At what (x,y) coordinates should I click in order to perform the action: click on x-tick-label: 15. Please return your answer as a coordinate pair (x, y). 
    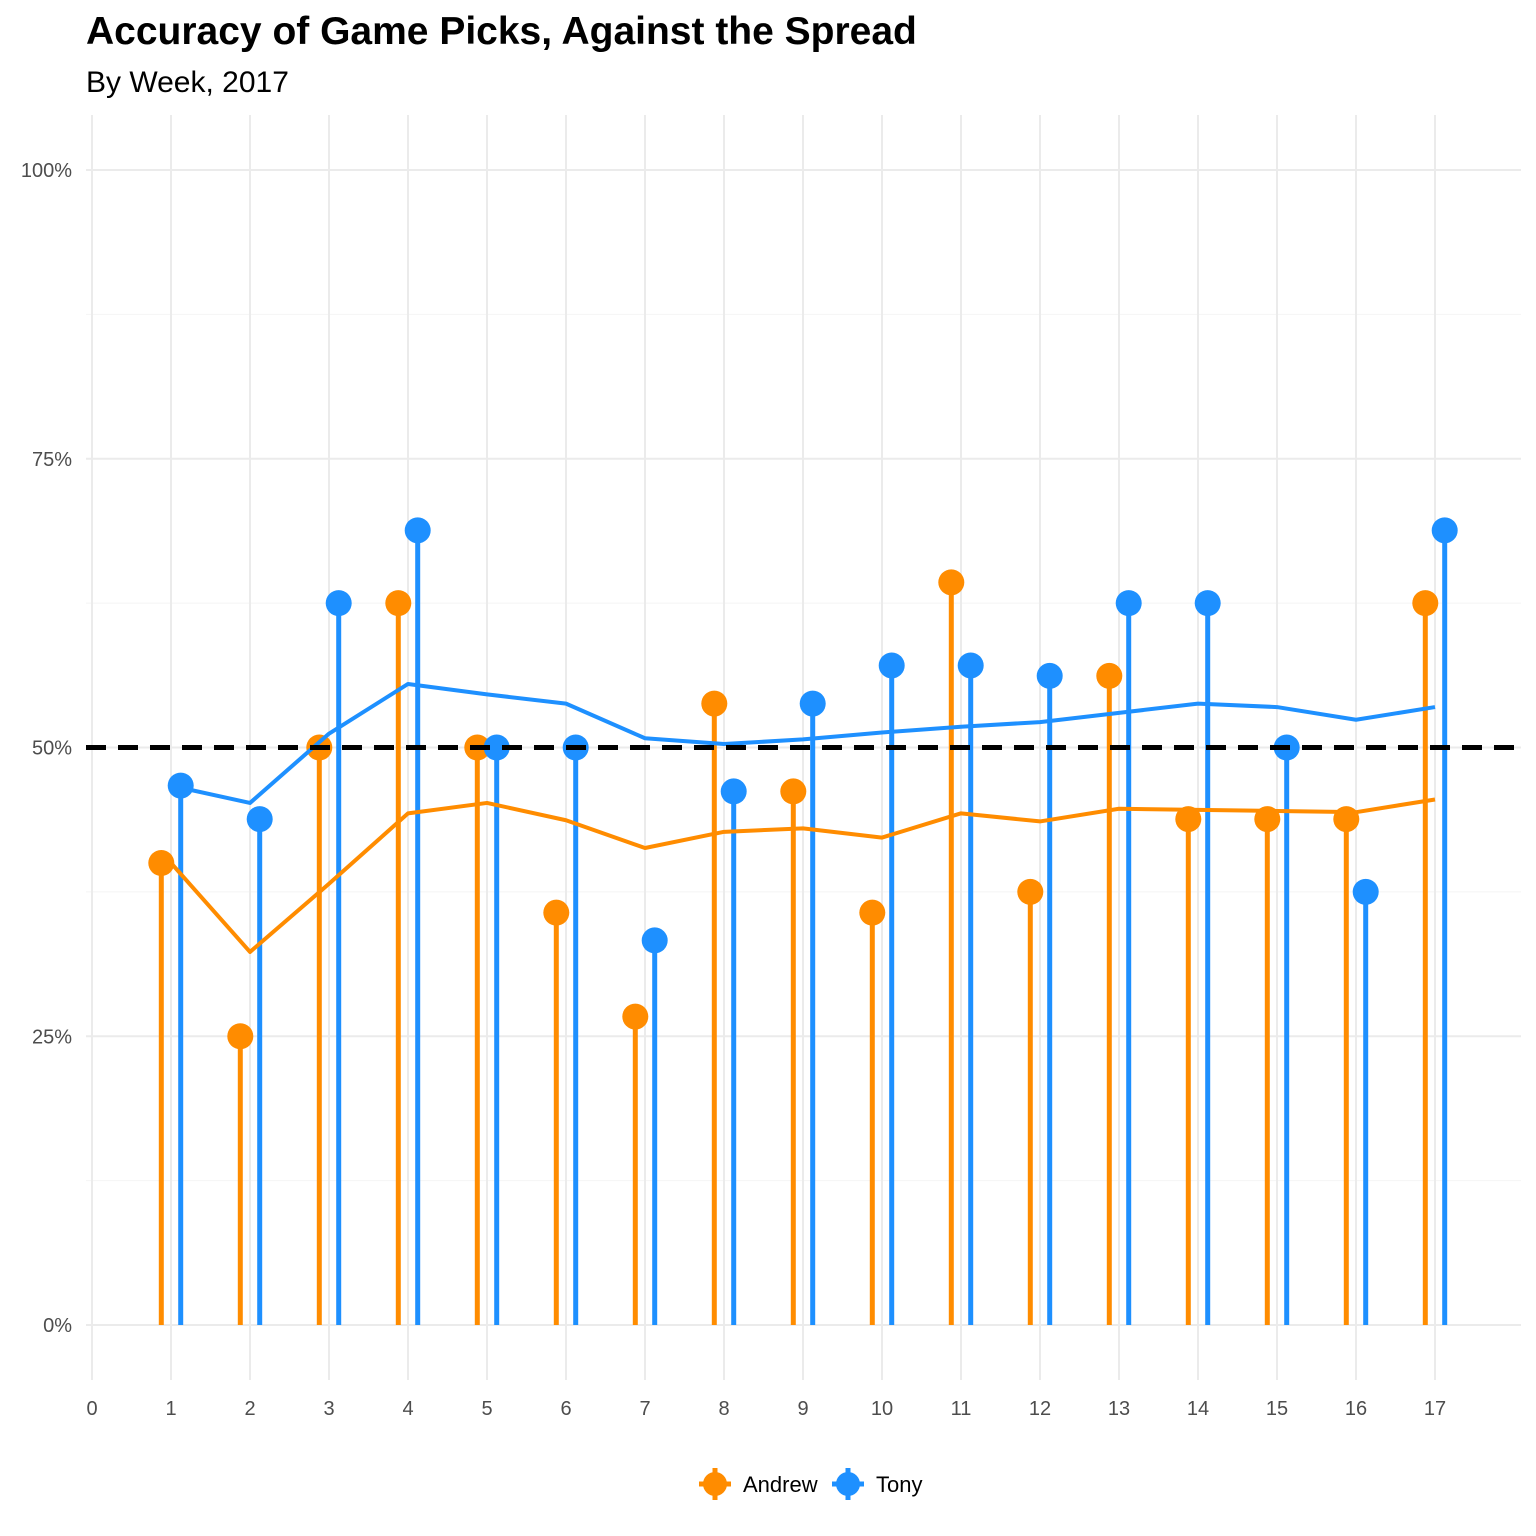
    Looking at the image, I should click on (1277, 1409).